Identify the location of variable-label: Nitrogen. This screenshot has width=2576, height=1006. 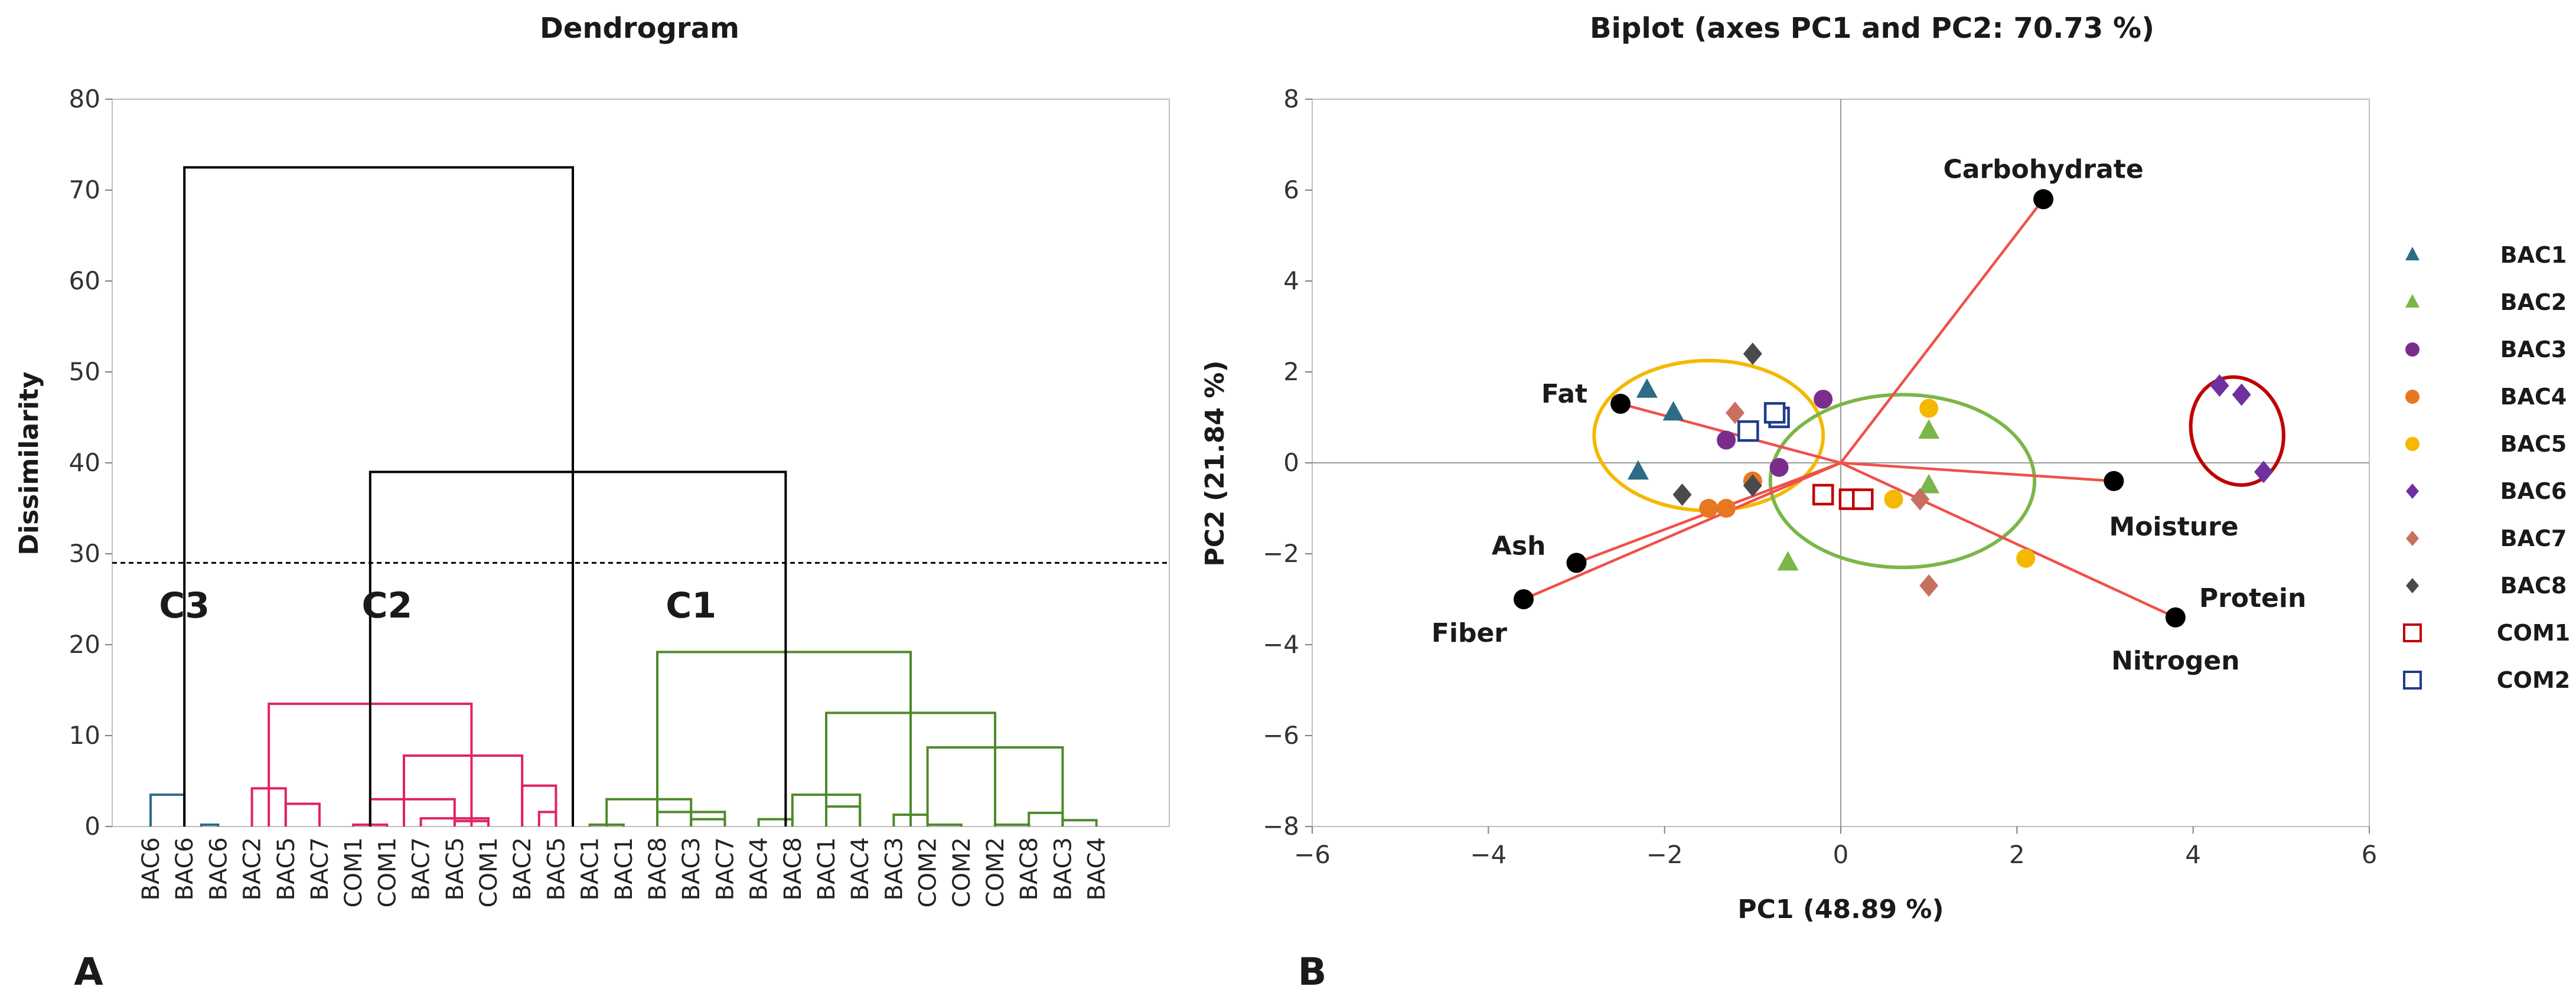
(2175, 661).